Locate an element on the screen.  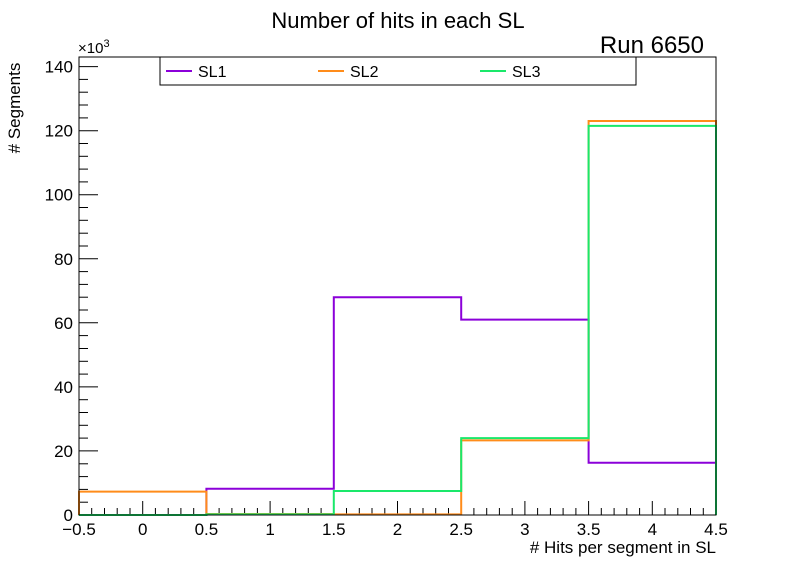
x-tick-label: 1.5 is located at coordinates (334, 529).